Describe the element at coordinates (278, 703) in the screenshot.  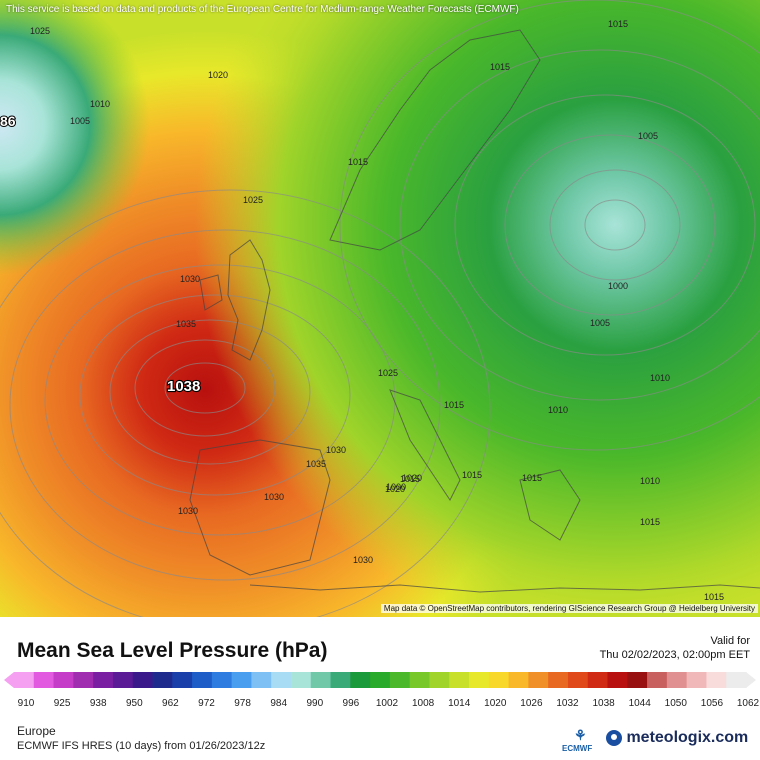
I see `color-scale-tick-label: 984` at that location.